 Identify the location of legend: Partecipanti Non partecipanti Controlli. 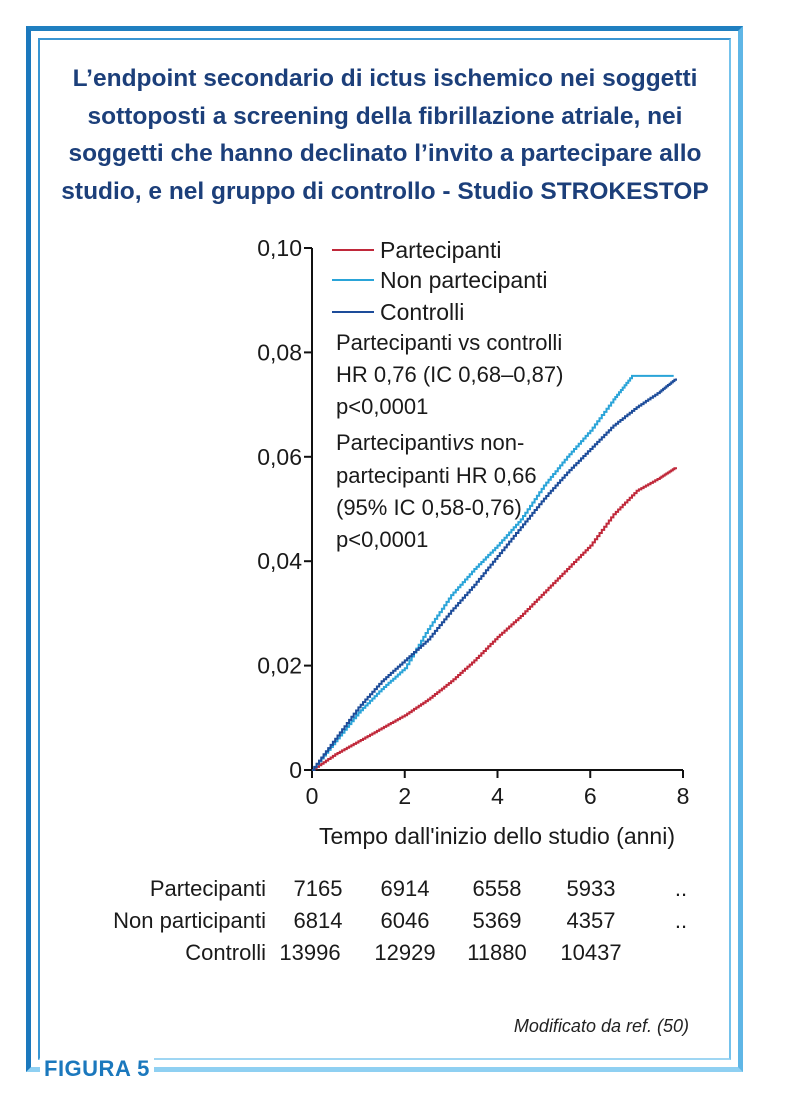
(440, 281).